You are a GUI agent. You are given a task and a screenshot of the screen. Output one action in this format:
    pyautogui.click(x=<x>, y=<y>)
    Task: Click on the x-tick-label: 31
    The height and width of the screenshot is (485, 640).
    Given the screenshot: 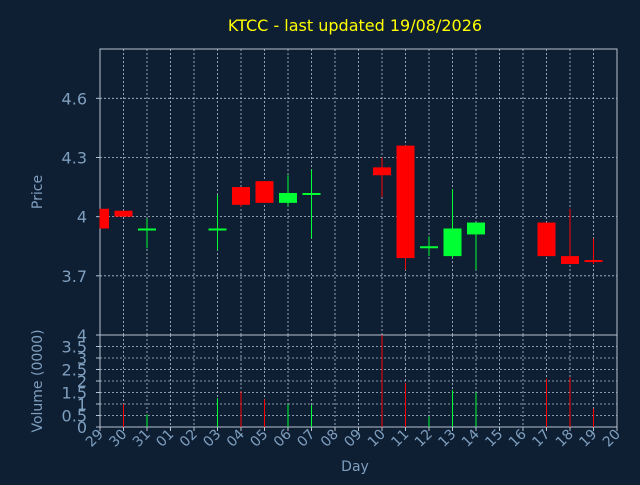 What is the action you would take?
    pyautogui.click(x=142, y=439)
    